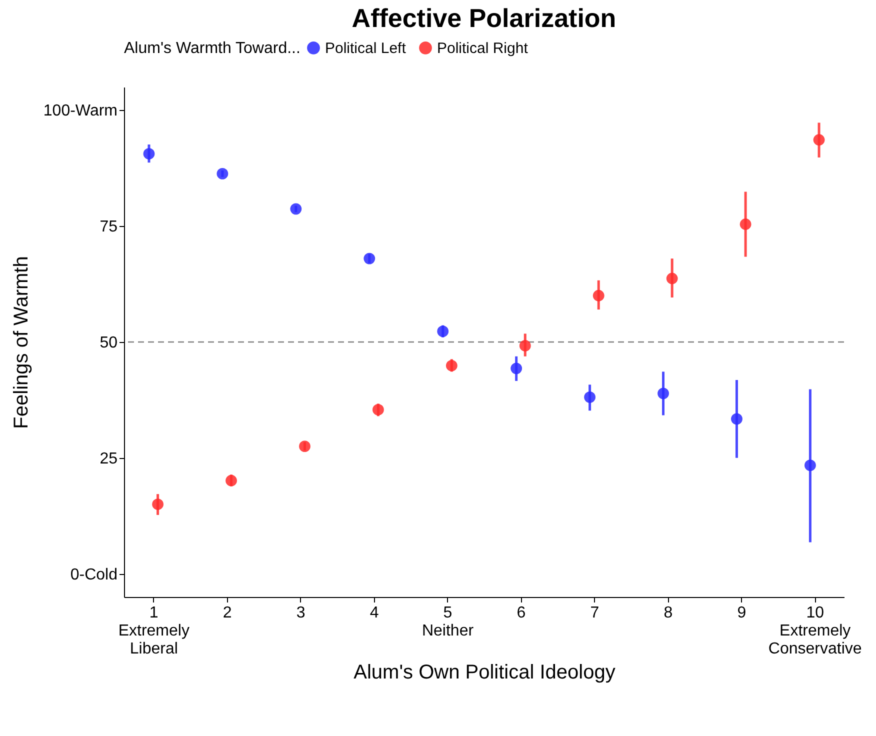 This screenshot has height=736, width=876. I want to click on x-axis-title: Alum's Own Political Ideology, so click(485, 673).